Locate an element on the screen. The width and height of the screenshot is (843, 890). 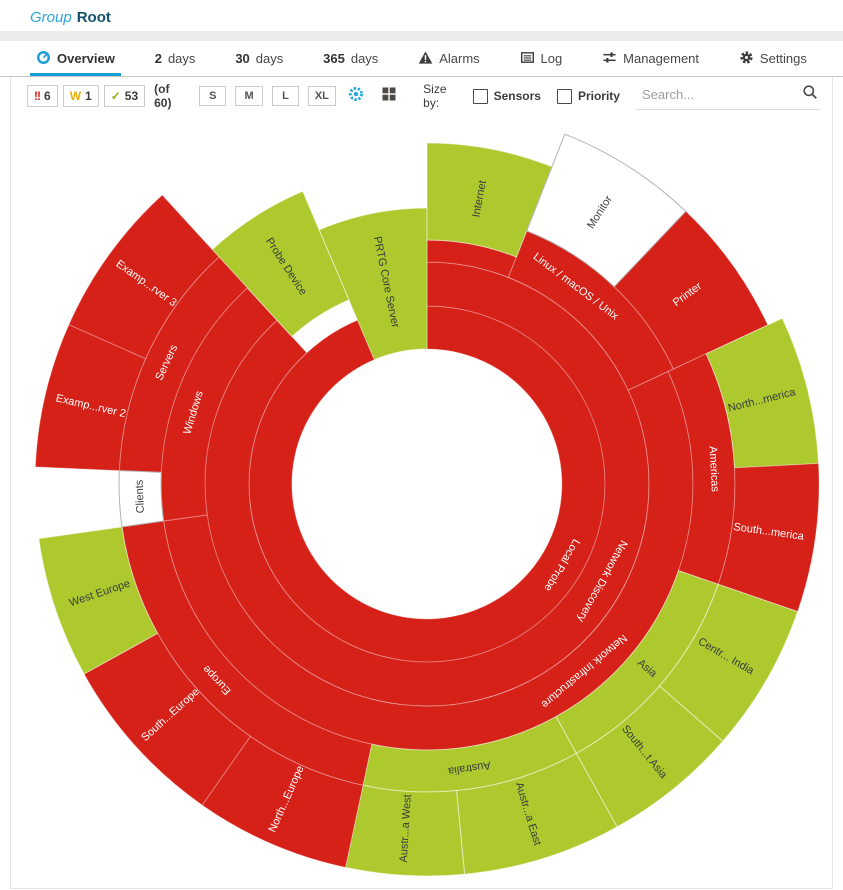
size-m-button: M is located at coordinates (249, 96).